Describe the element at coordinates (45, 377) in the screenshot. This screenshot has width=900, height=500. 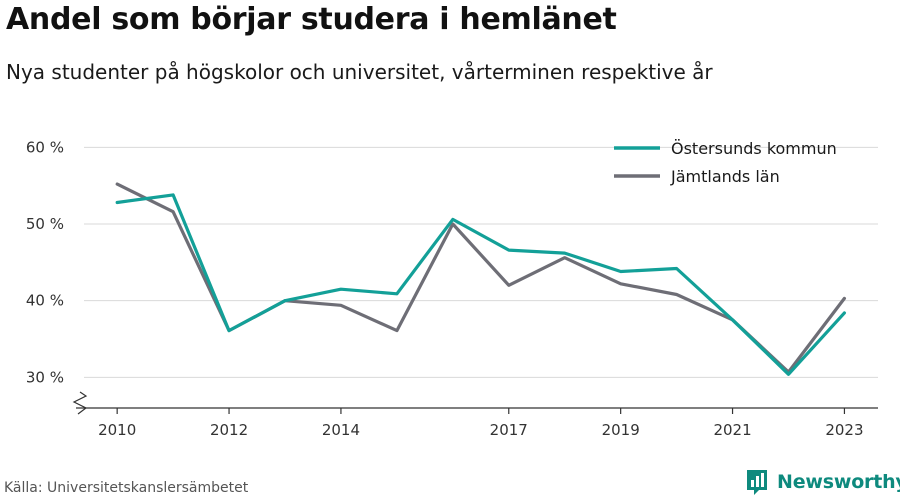
I see `y-tick-label: 30 %` at that location.